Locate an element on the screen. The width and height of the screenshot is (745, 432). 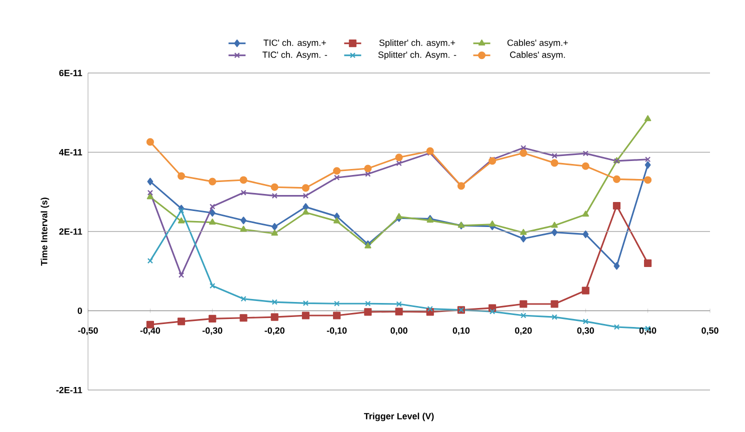
x-tick-label: 0,40 is located at coordinates (647, 331).